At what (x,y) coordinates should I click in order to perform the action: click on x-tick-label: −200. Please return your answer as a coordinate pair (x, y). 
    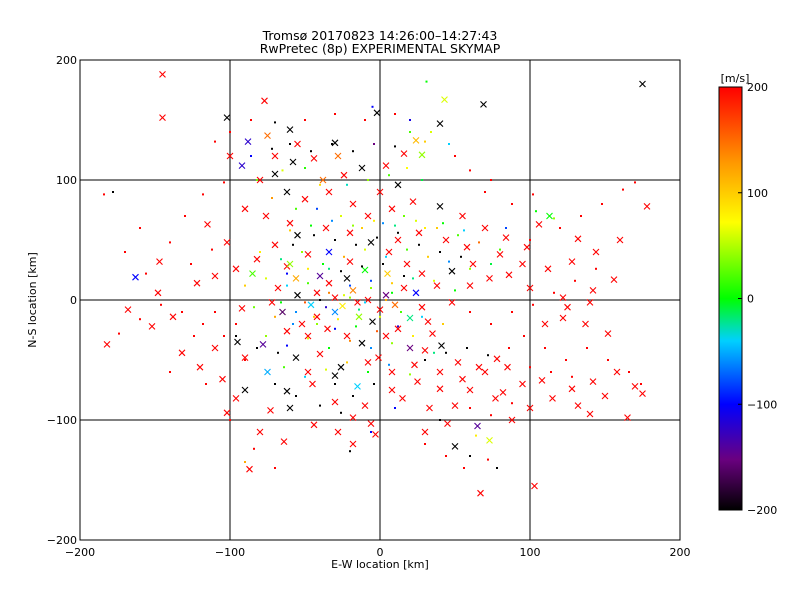
    Looking at the image, I should click on (80, 552).